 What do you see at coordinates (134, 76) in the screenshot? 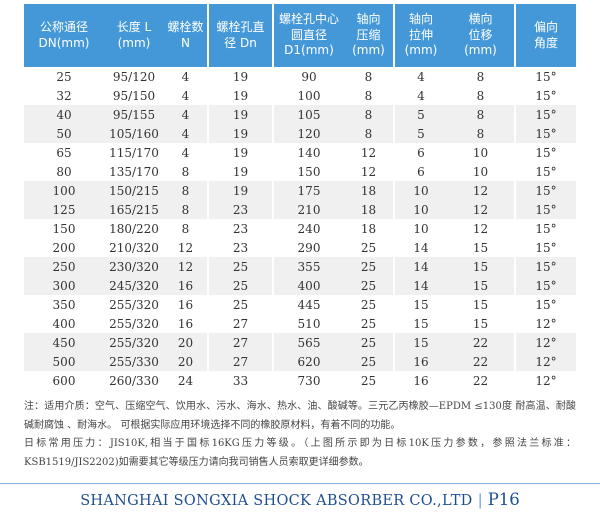
I see `table-cell: 95/120` at bounding box center [134, 76].